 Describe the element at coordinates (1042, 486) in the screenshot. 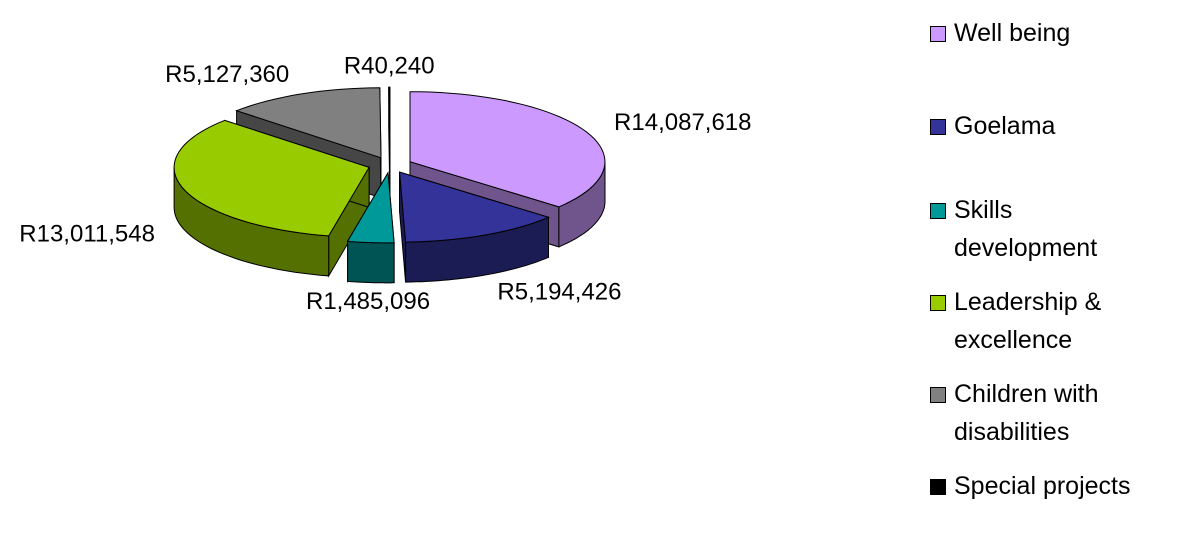

I see `legend-label: Special projects` at that location.